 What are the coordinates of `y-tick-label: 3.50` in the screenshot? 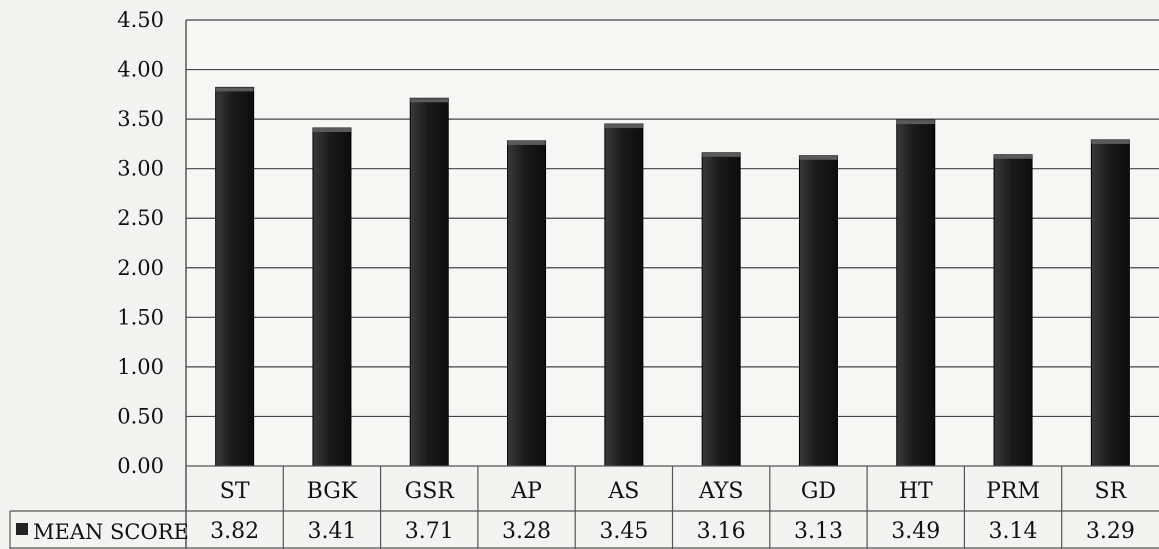 It's located at (140, 119).